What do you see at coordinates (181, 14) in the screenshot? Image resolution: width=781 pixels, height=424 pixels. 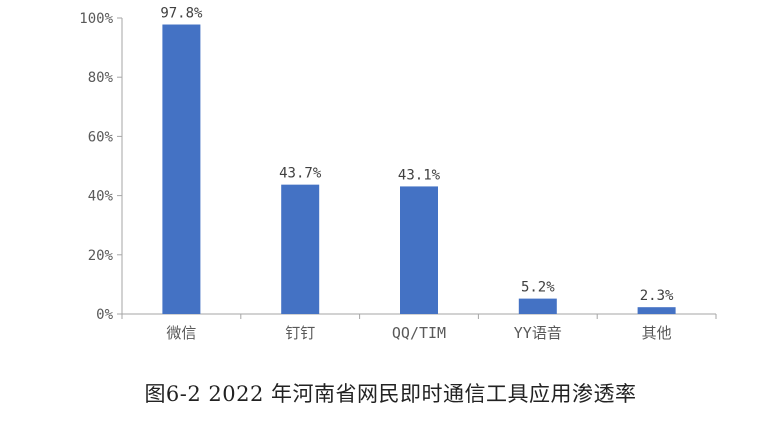 I see `data-label: 97.8%` at bounding box center [181, 14].